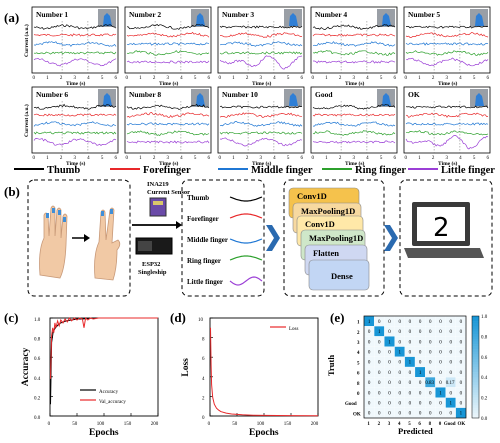 Image resolution: width=500 pixels, height=443 pixels. Describe the element at coordinates (324, 94) in the screenshot. I see `gesture-title: Good` at that location.